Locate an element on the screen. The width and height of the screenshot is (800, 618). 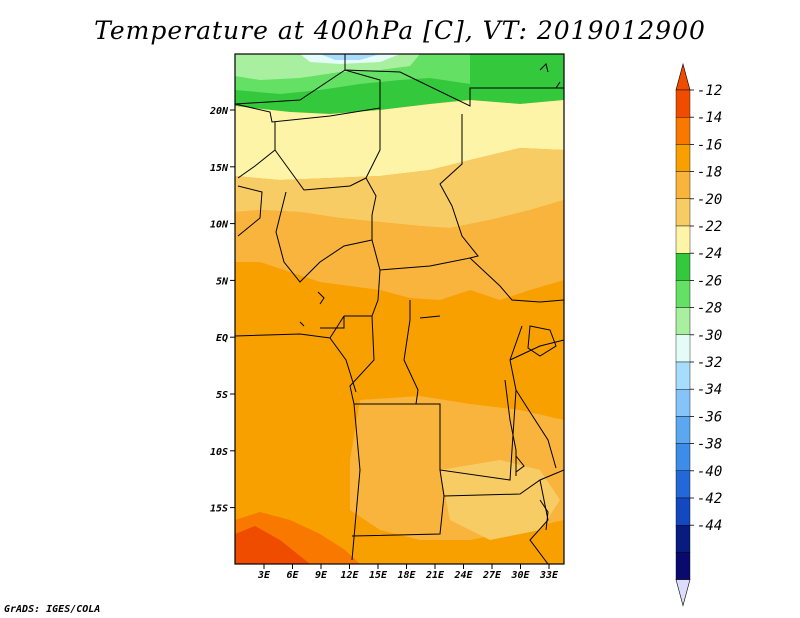
colorbar-label: -20 is located at coordinates (709, 200).